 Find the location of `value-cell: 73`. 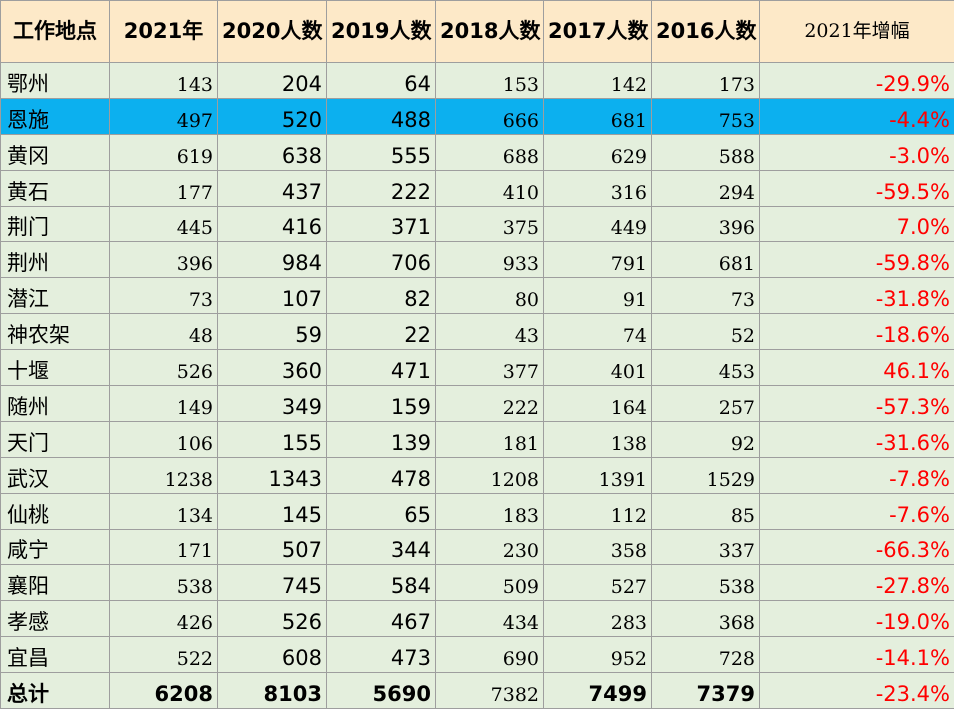

value-cell: 73 is located at coordinates (164, 296).